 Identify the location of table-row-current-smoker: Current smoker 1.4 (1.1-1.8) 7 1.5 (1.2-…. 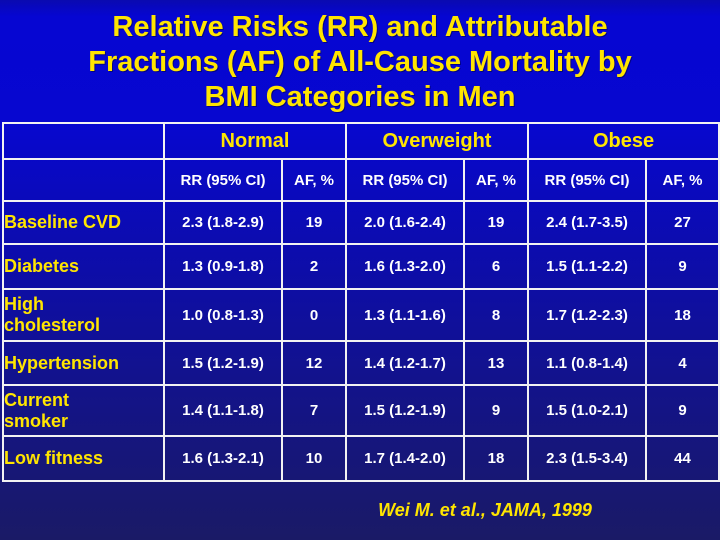
(361, 410).